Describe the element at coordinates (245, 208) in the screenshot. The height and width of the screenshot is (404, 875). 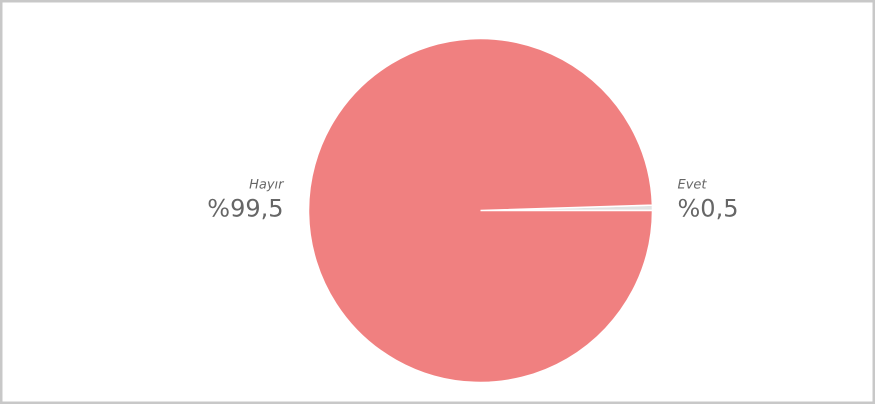
I see `data-label: %99,5` at that location.